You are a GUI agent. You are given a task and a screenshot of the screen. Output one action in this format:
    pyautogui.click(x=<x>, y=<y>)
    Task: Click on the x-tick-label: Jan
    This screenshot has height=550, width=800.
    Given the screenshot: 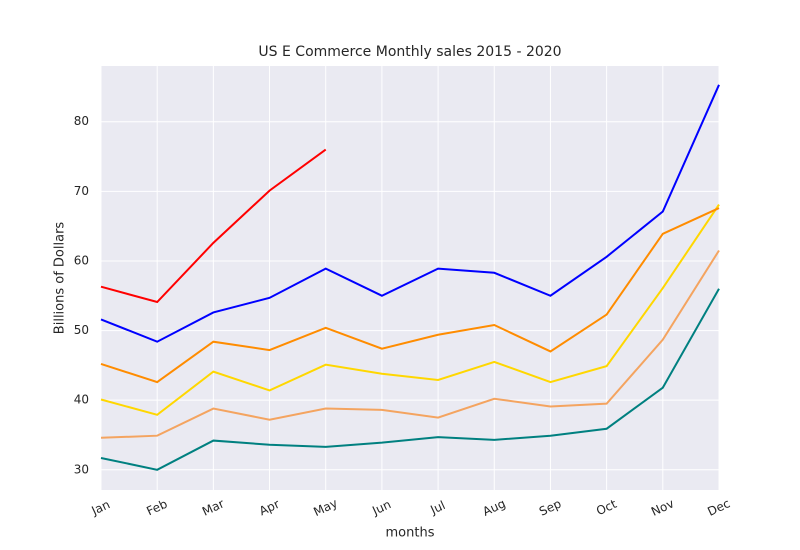 What is the action you would take?
    pyautogui.click(x=101, y=507)
    